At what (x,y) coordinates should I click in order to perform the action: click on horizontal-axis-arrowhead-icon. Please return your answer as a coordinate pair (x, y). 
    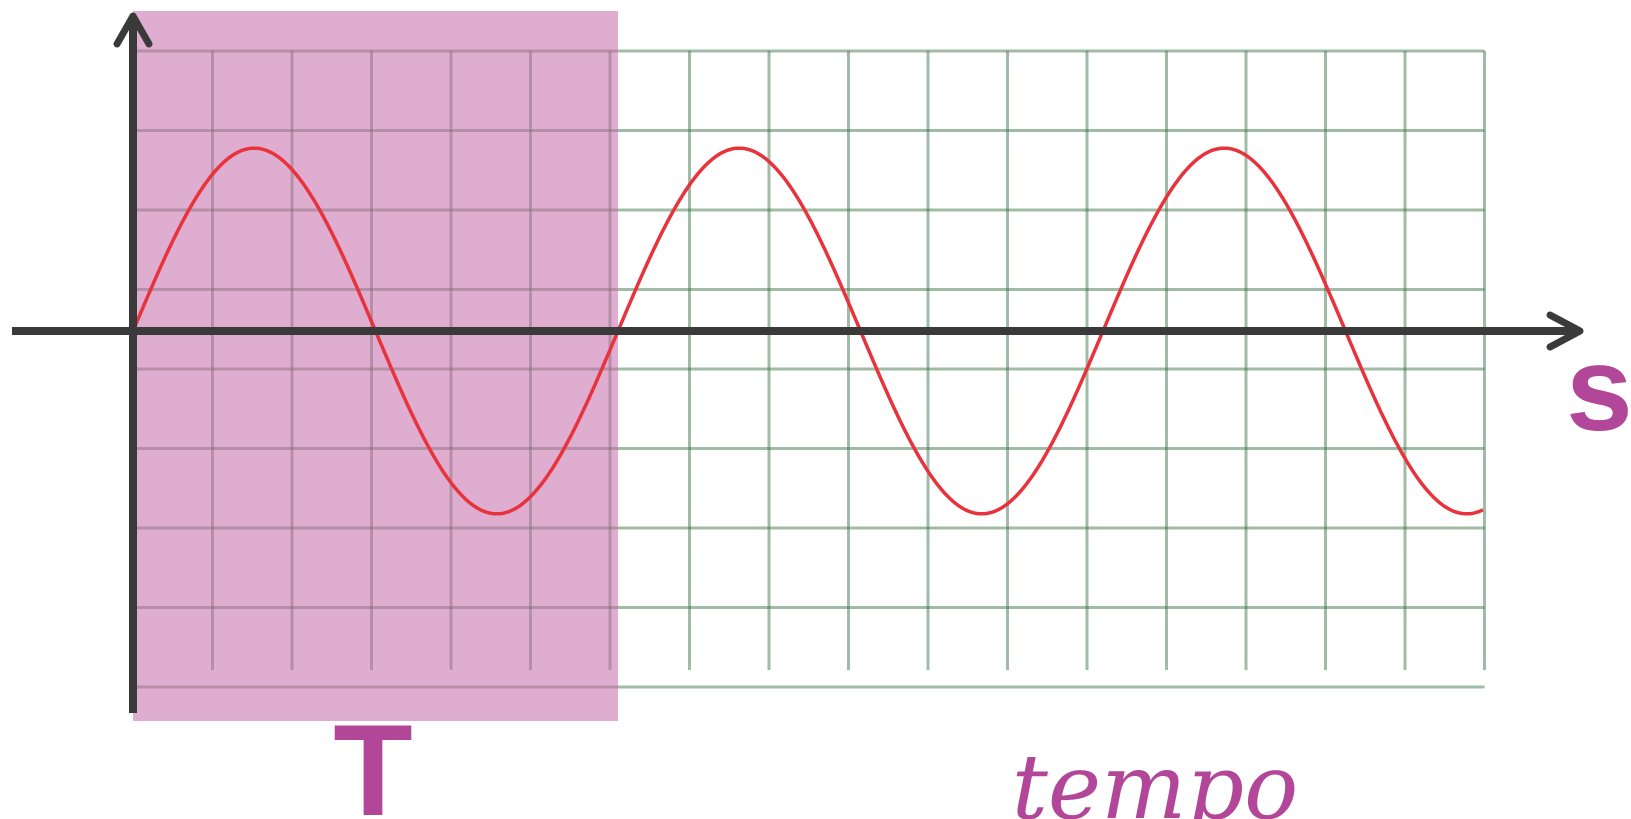
    Looking at the image, I should click on (1565, 331).